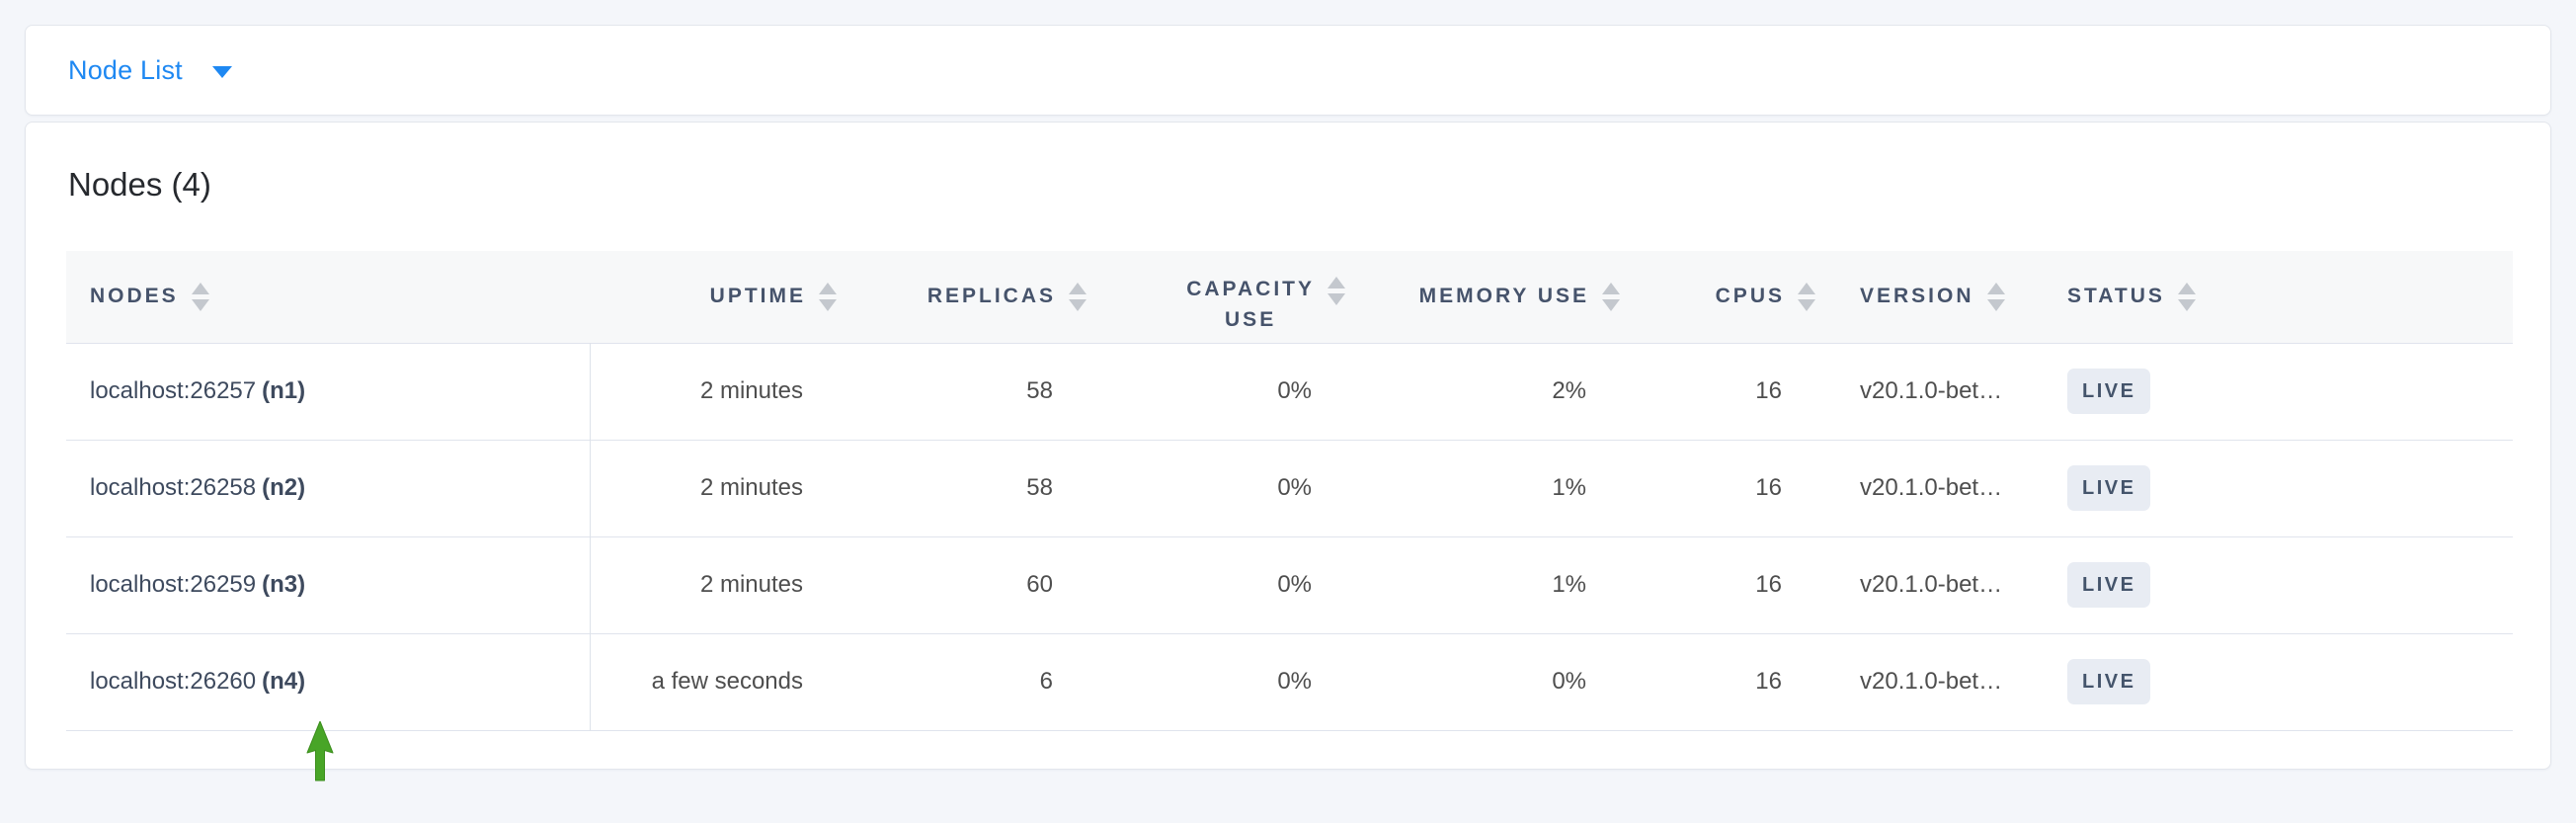 This screenshot has width=2576, height=823. Describe the element at coordinates (1750, 296) in the screenshot. I see `column-label: CPUS` at that location.